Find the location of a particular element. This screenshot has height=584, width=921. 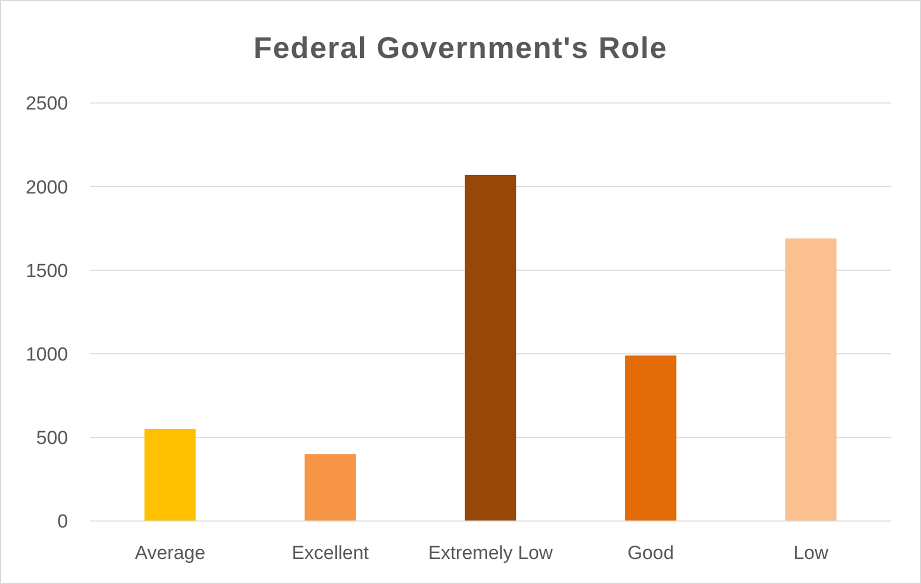

x-tick-label: Excellent is located at coordinates (331, 553).